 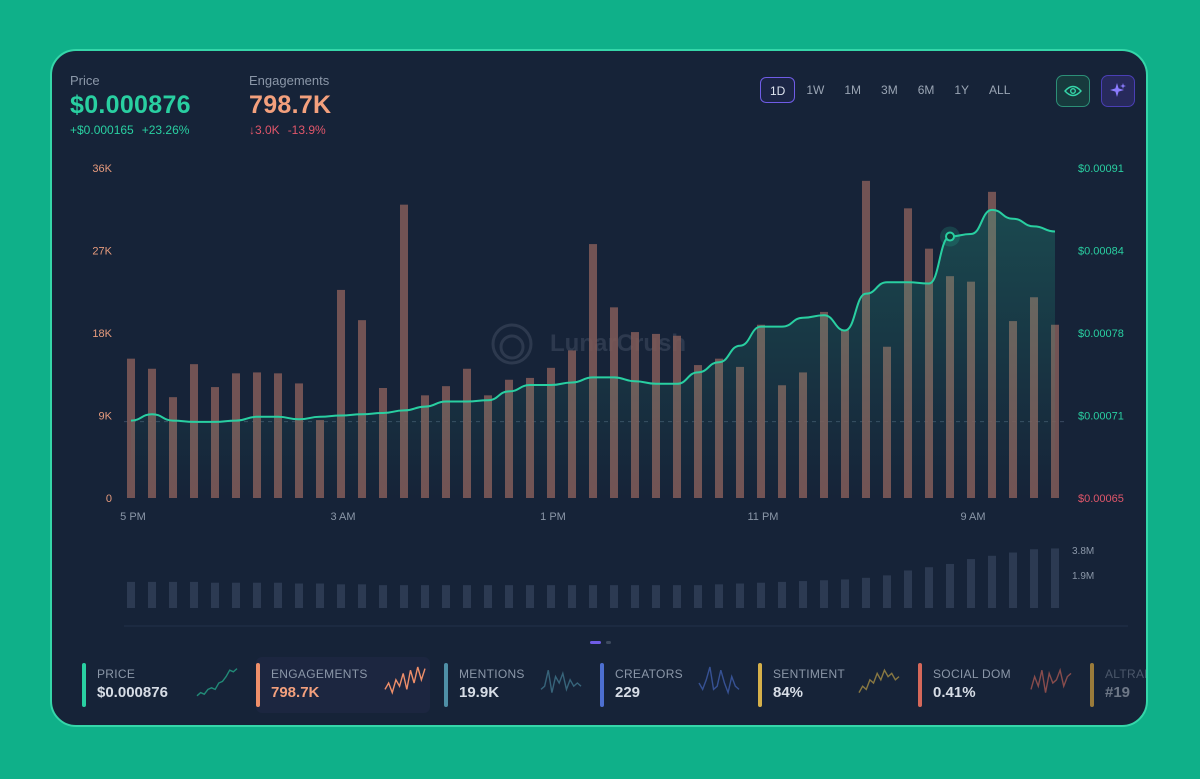 What do you see at coordinates (1101, 252) in the screenshot?
I see `right-axis-tick-label: $0.00084` at bounding box center [1101, 252].